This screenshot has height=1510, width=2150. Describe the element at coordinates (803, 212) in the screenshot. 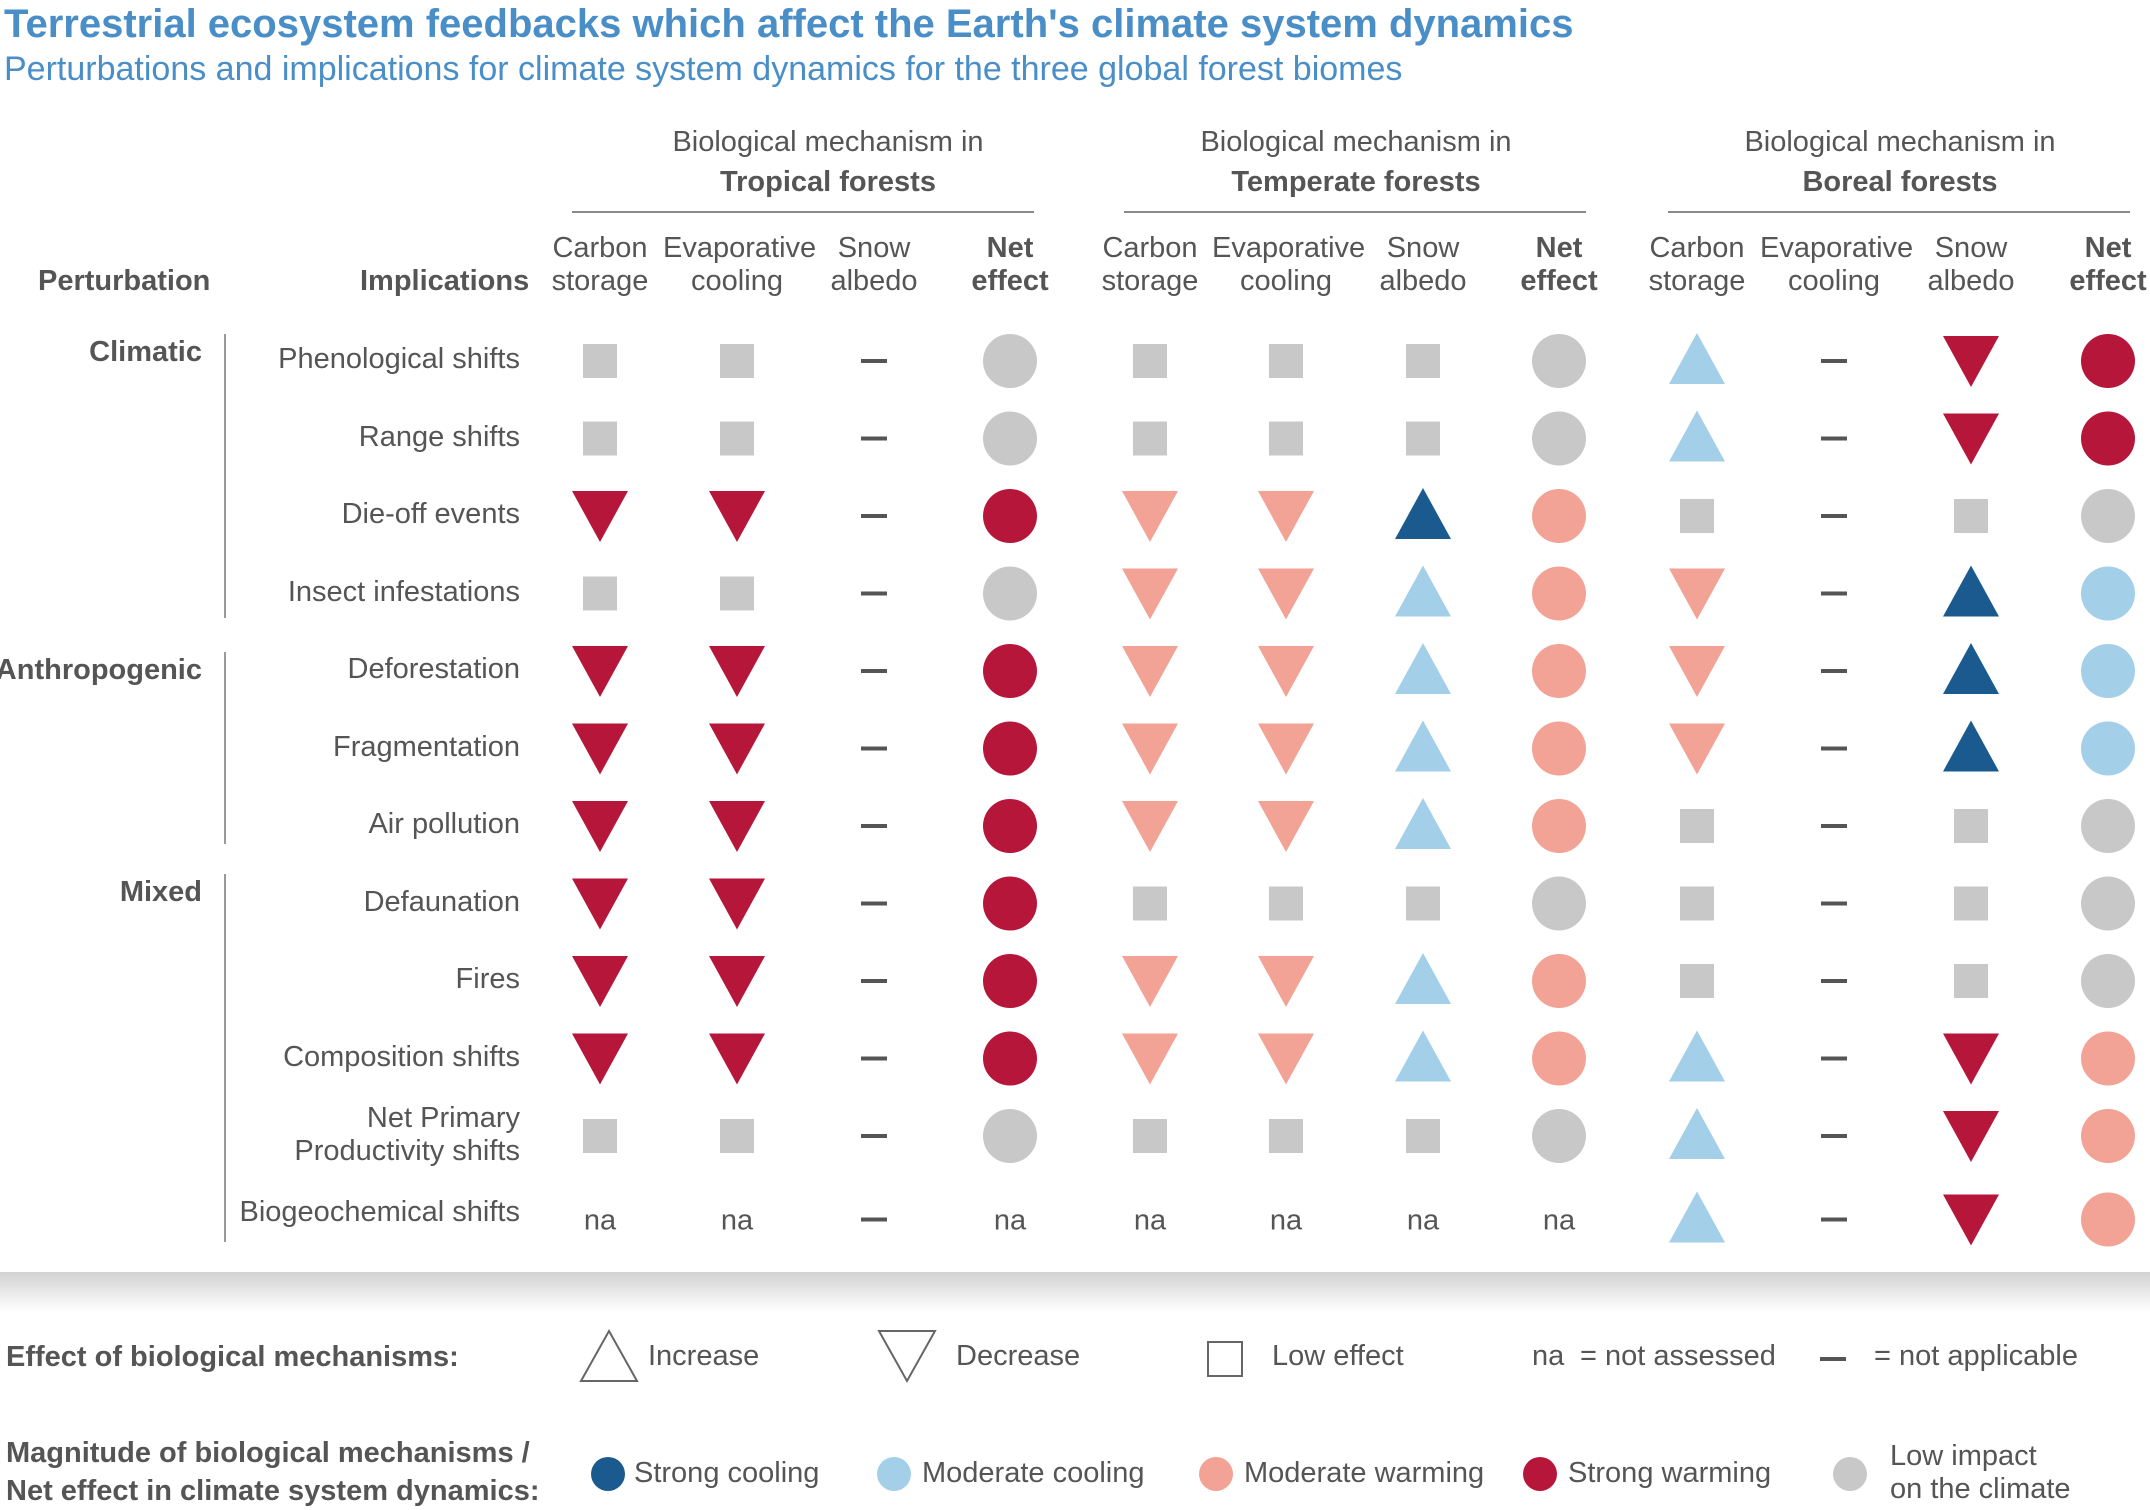

I see `biome-rule-tropical` at that location.